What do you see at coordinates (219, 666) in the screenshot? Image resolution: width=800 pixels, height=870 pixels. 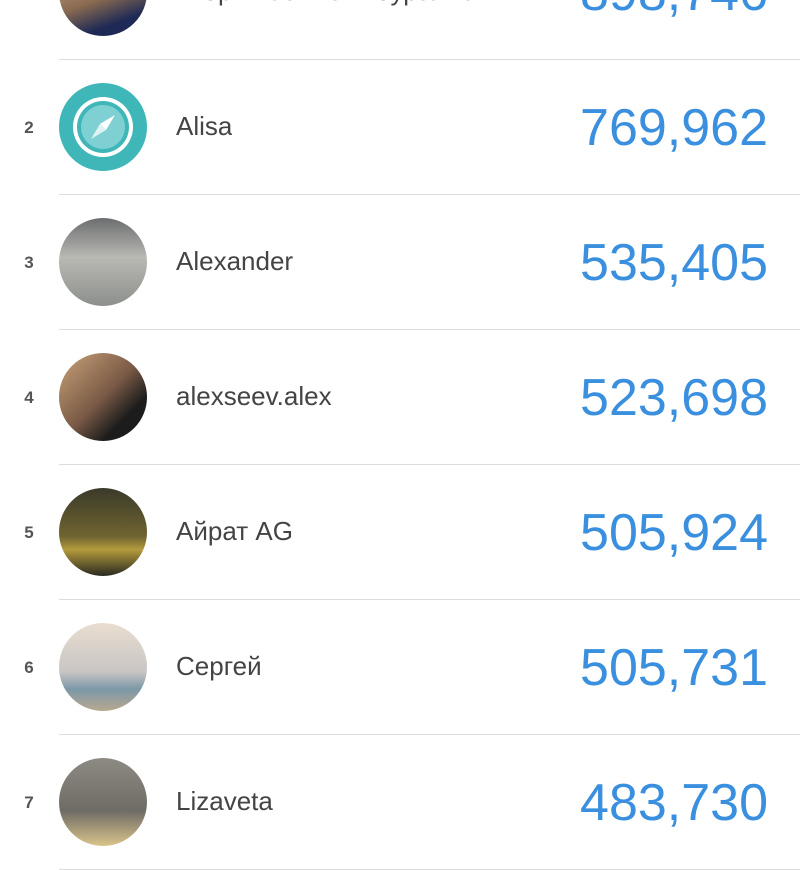 I see `player-name: Сергей` at bounding box center [219, 666].